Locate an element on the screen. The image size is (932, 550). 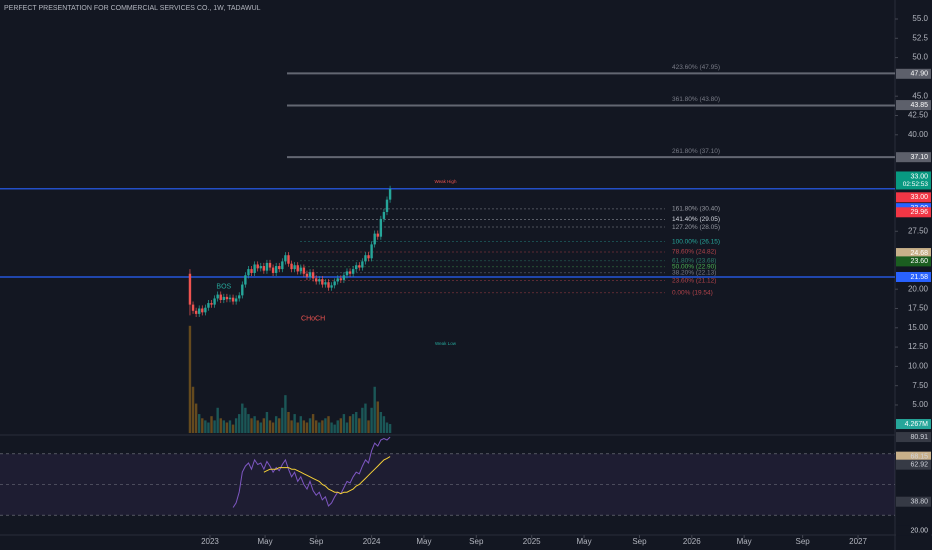
y-tick-label: 17.50 is located at coordinates (918, 308).